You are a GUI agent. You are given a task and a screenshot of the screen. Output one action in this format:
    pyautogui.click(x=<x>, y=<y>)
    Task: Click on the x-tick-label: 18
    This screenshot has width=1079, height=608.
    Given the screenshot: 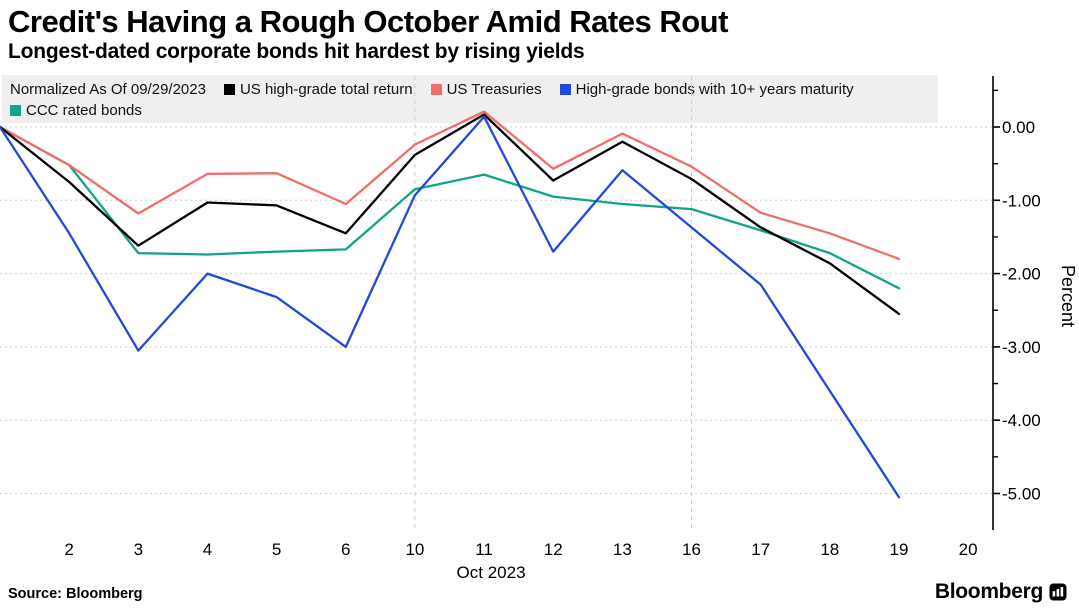 What is the action you would take?
    pyautogui.click(x=829, y=549)
    